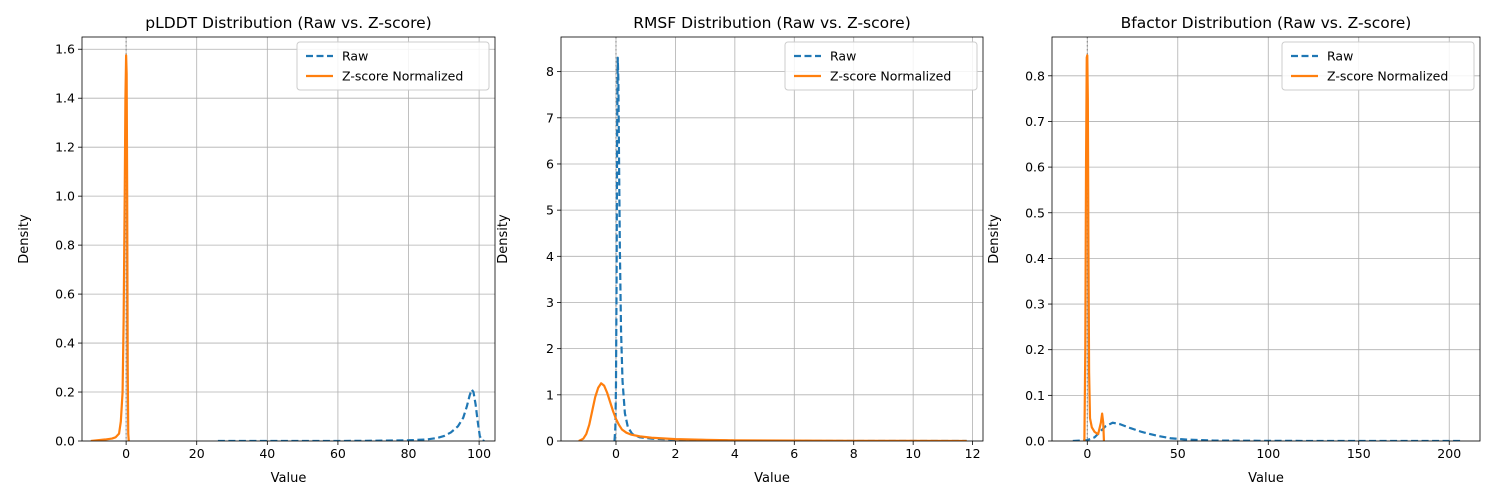  I want to click on x-tick-label: 8, so click(854, 453).